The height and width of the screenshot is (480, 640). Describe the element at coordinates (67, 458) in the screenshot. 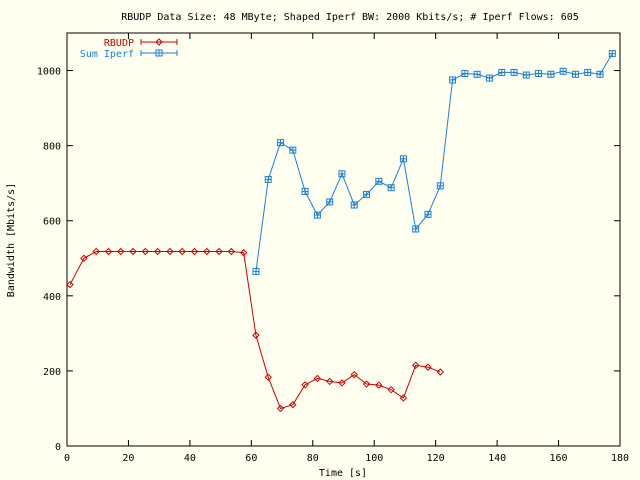

I see `x-tick-label: 0` at that location.